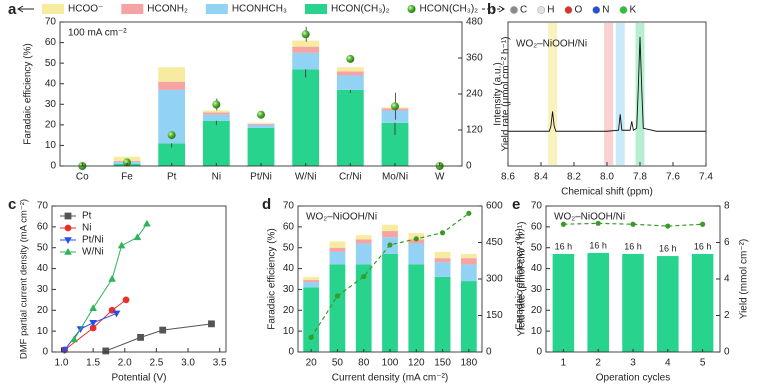 This screenshot has width=765, height=390. What do you see at coordinates (20, 9) in the screenshot?
I see `legend-arrow-head` at bounding box center [20, 9].